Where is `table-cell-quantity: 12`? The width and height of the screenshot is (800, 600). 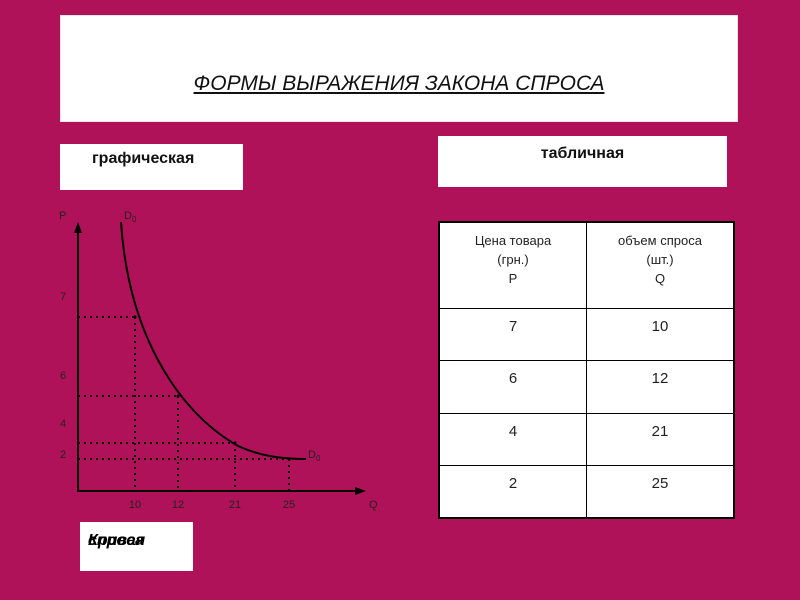
table-cell-quantity: 12 is located at coordinates (660, 387).